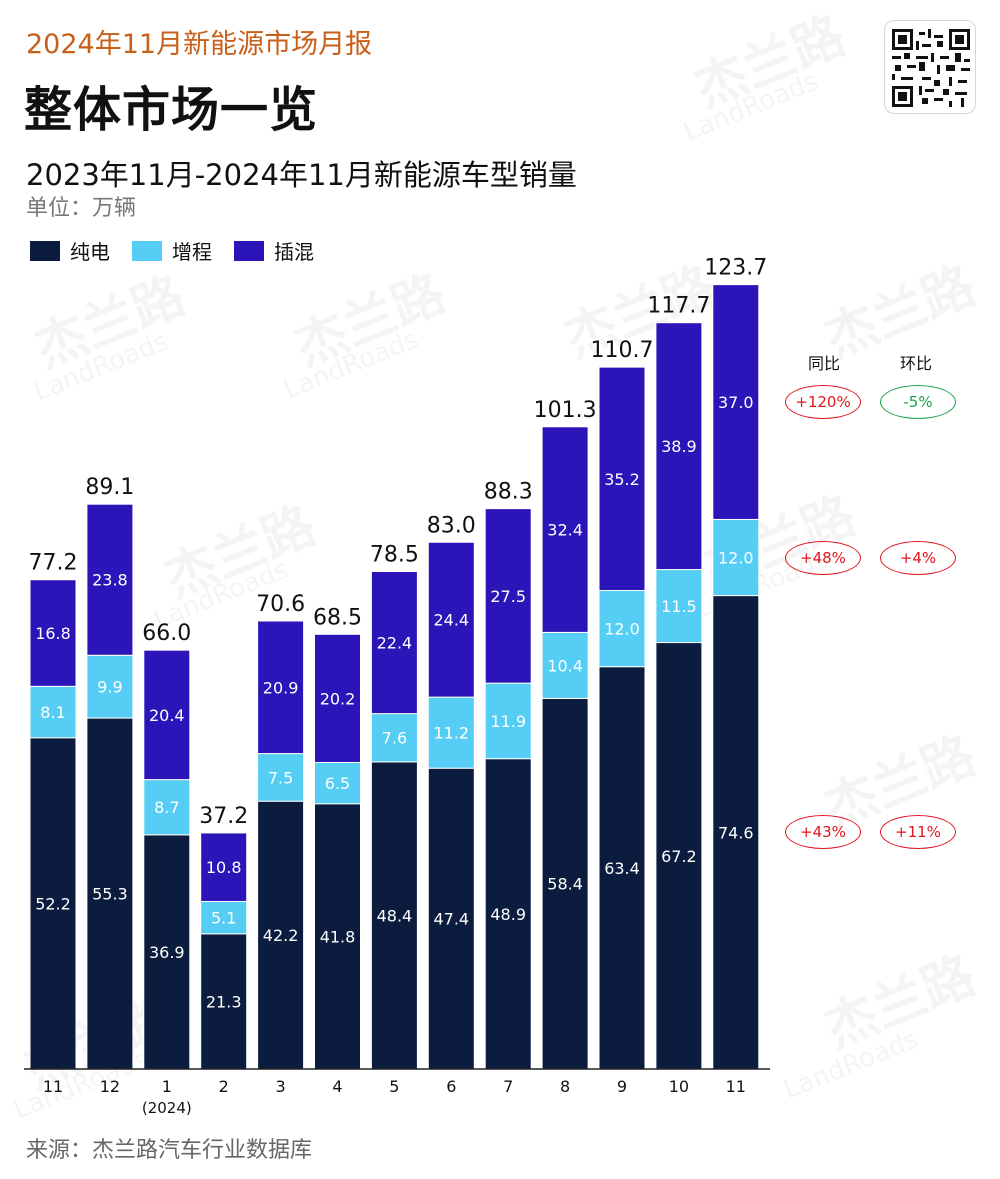  What do you see at coordinates (565, 410) in the screenshot?
I see `bar-total-label: 101.3` at bounding box center [565, 410].